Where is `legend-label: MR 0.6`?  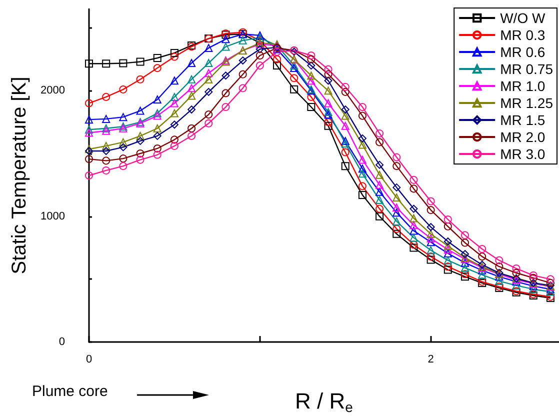 legend-label: MR 0.6 is located at coordinates (523, 52).